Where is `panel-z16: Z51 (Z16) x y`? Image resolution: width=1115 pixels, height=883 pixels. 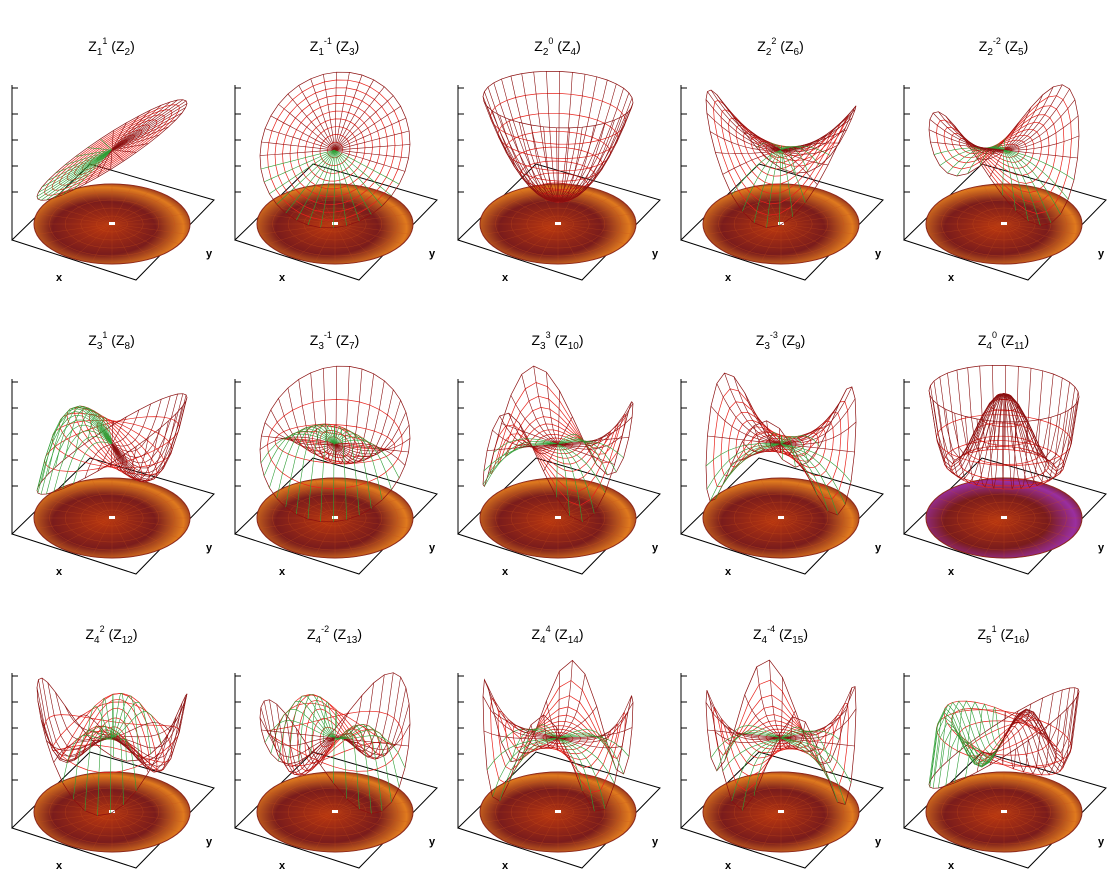
panel-z16: Z51 (Z16) x y is located at coordinates (1003, 735).